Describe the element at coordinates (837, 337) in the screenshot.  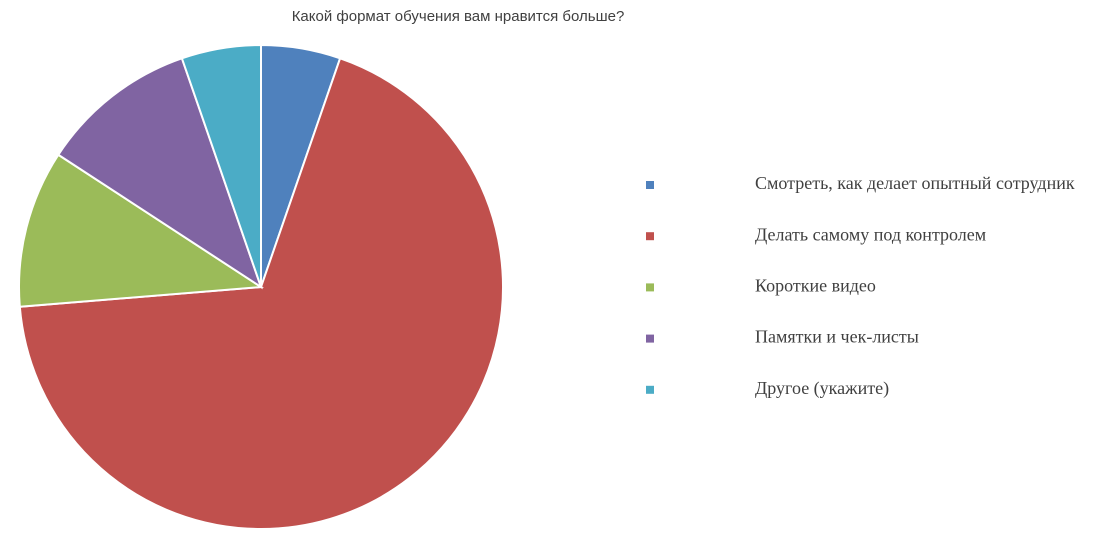
I see `legend-label: Памятки и чек-листы` at that location.